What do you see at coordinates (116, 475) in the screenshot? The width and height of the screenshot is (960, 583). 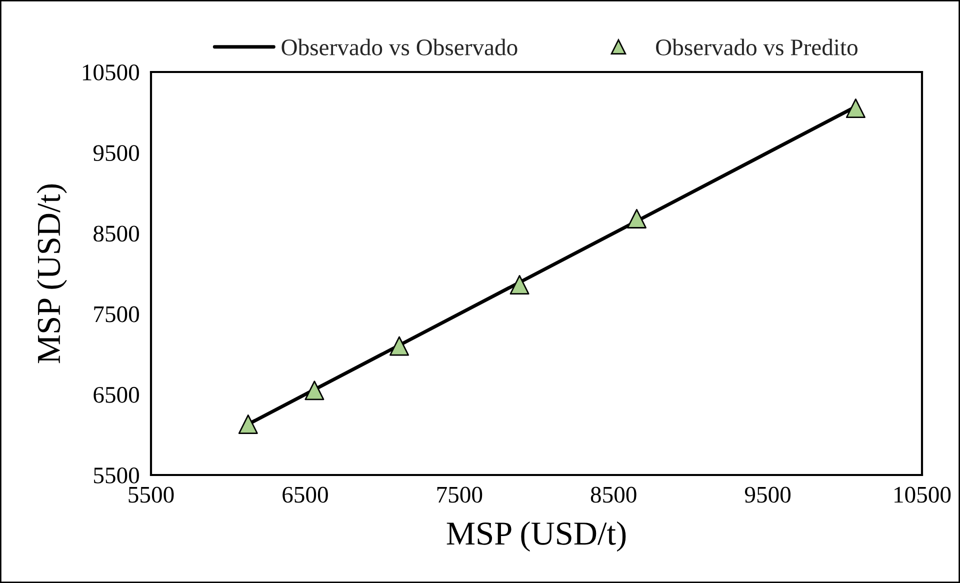 I see `y-tick-label: 5500` at bounding box center [116, 475].